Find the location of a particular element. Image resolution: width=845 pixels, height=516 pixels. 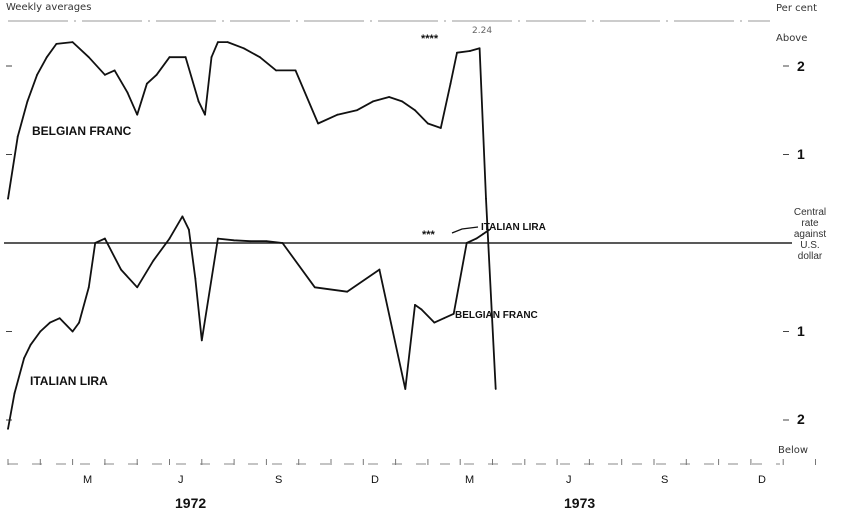

italian-lira-pointer is located at coordinates (465, 230).